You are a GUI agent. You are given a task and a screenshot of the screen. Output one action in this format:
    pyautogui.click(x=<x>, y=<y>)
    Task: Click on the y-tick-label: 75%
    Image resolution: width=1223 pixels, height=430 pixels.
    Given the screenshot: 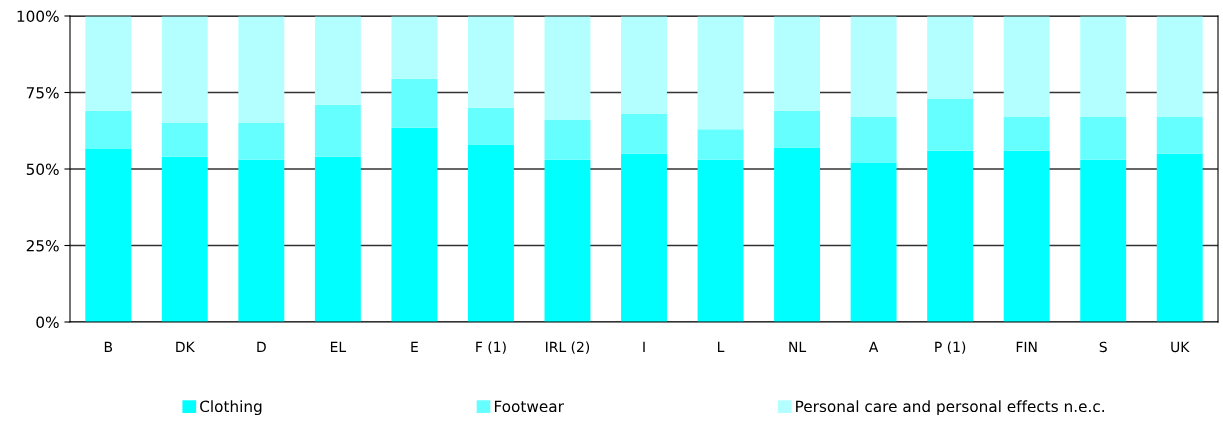 What is the action you would take?
    pyautogui.click(x=42, y=92)
    